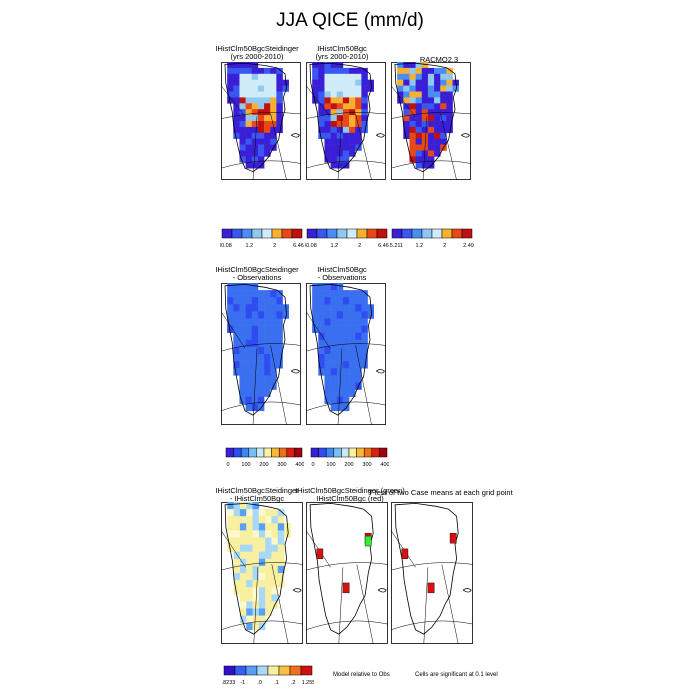 The image size is (700, 700). Describe the element at coordinates (350, 20) in the screenshot. I see `main-title: JJA QICE (mm/d)` at that location.